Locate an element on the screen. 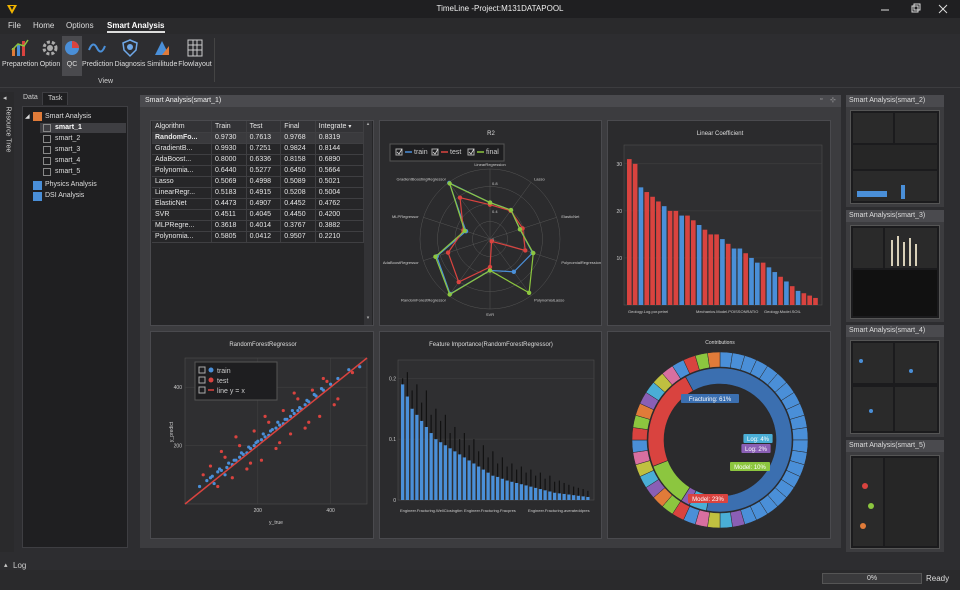 The height and width of the screenshot is (590, 960). minimize-button is located at coordinates (885, 9).